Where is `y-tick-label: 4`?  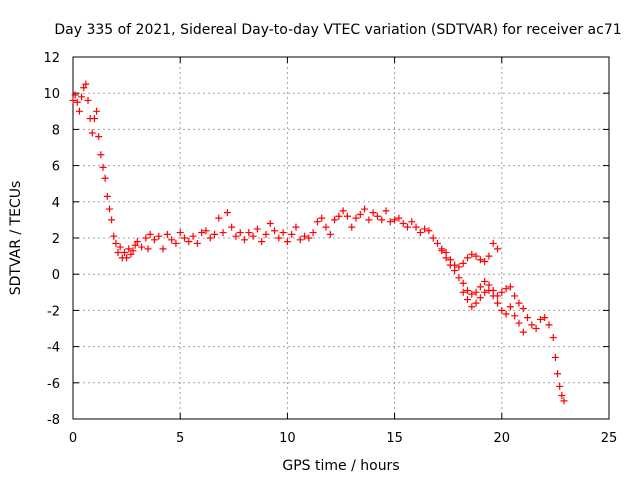 y-tick-label: 4 is located at coordinates (56, 203).